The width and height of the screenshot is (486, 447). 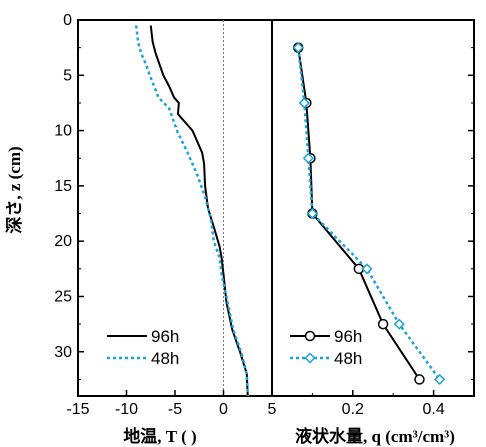 I want to click on left-x-tick-label: 0, so click(x=223, y=409).